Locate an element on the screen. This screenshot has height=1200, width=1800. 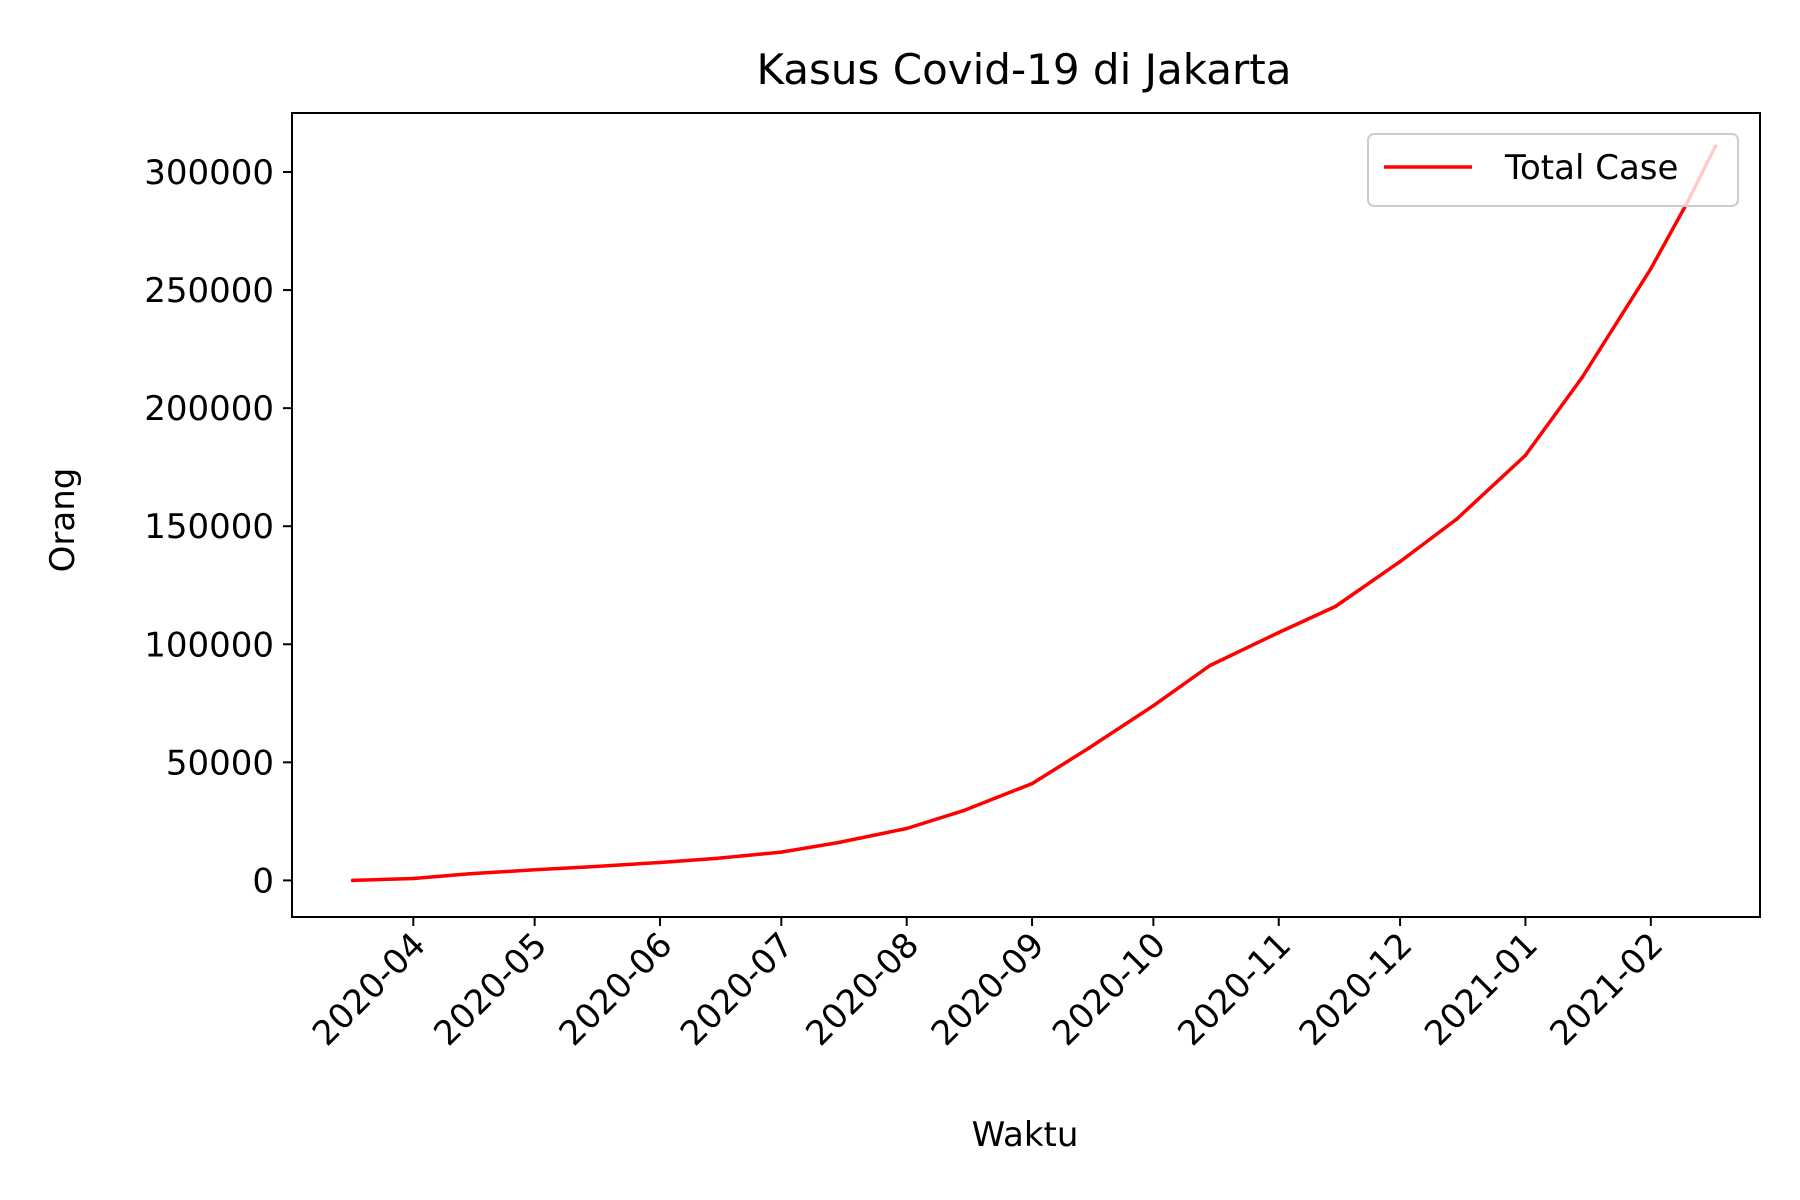
y-tick-label: 200000 is located at coordinates (209, 409).